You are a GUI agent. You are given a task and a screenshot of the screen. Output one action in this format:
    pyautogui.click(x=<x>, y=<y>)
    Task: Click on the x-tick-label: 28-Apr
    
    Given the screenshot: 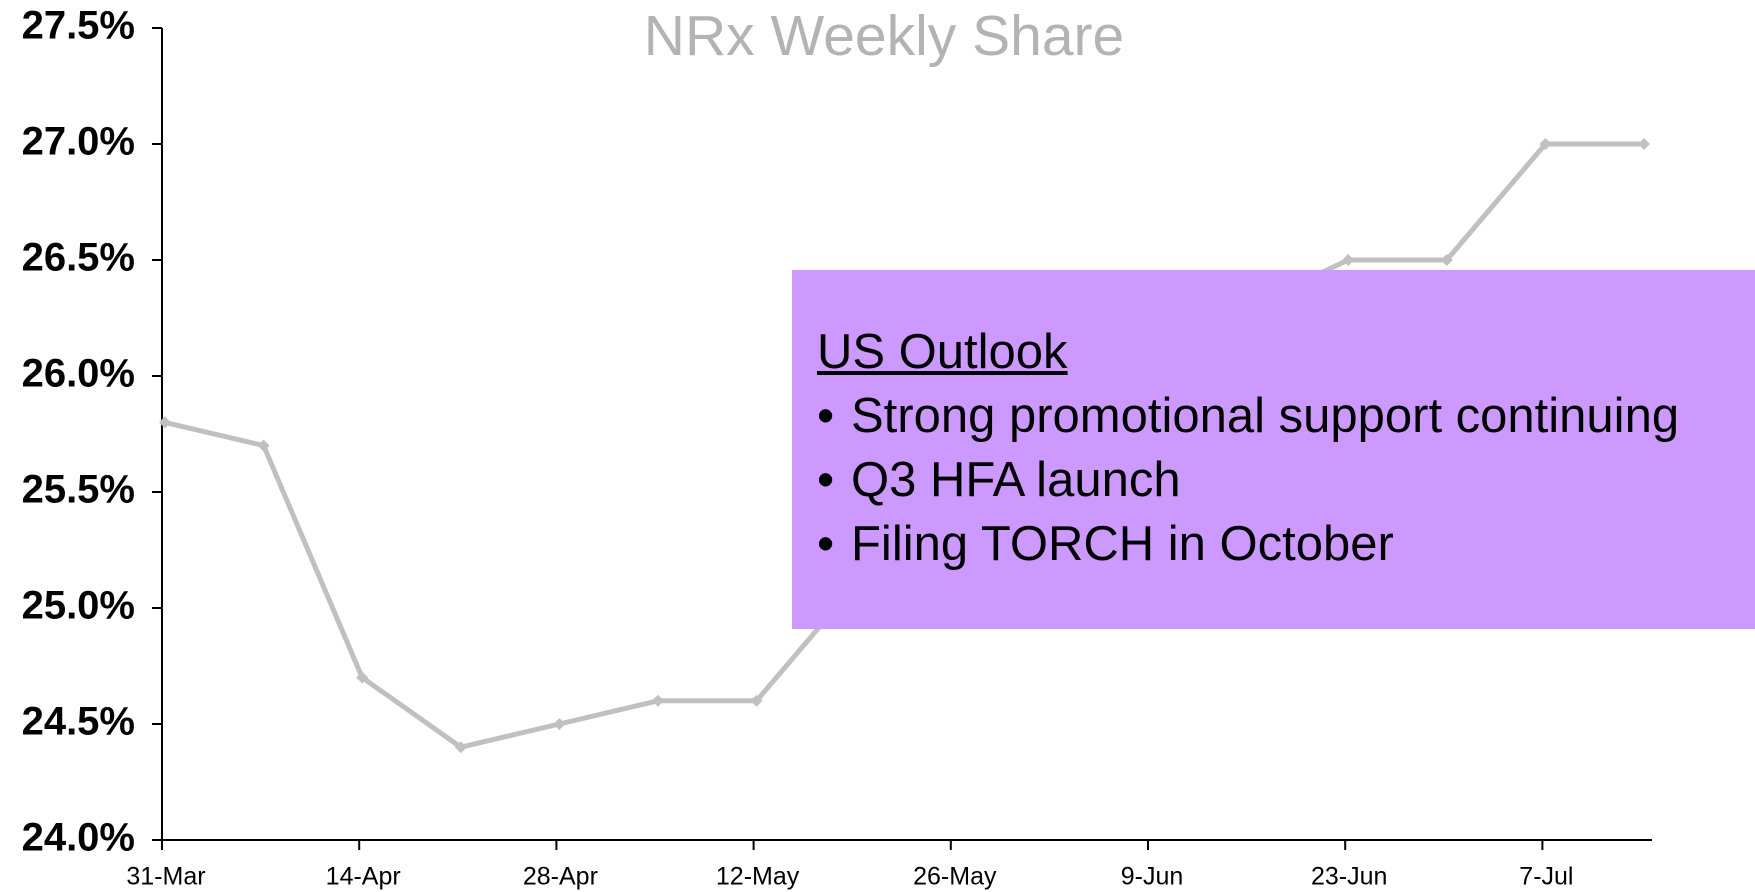 What is the action you would take?
    pyautogui.click(x=560, y=877)
    